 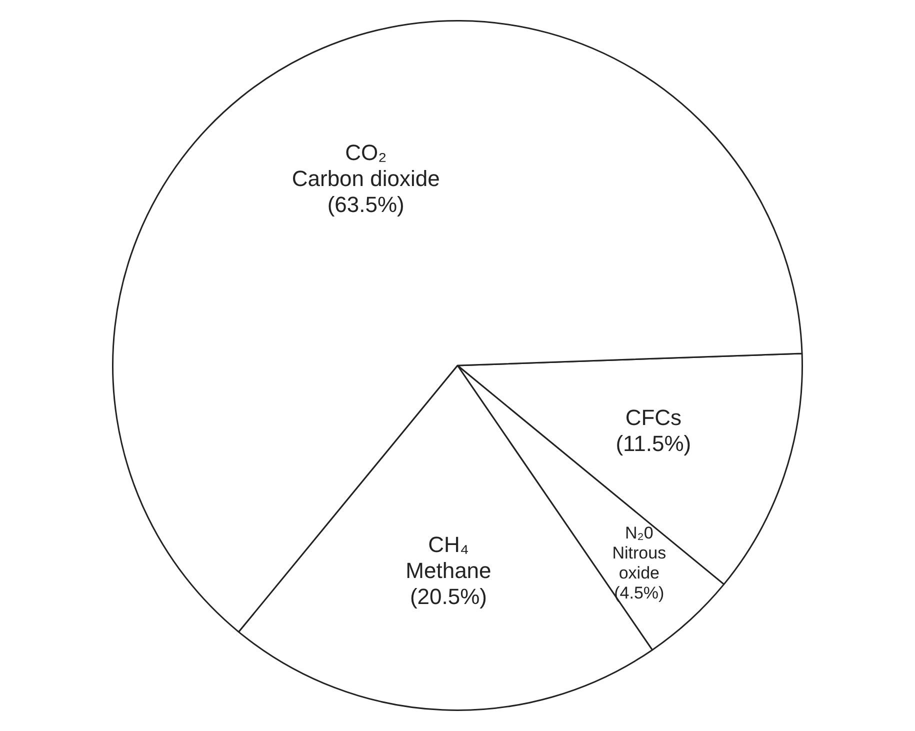 I want to click on slice-label: CFCs, so click(x=653, y=417).